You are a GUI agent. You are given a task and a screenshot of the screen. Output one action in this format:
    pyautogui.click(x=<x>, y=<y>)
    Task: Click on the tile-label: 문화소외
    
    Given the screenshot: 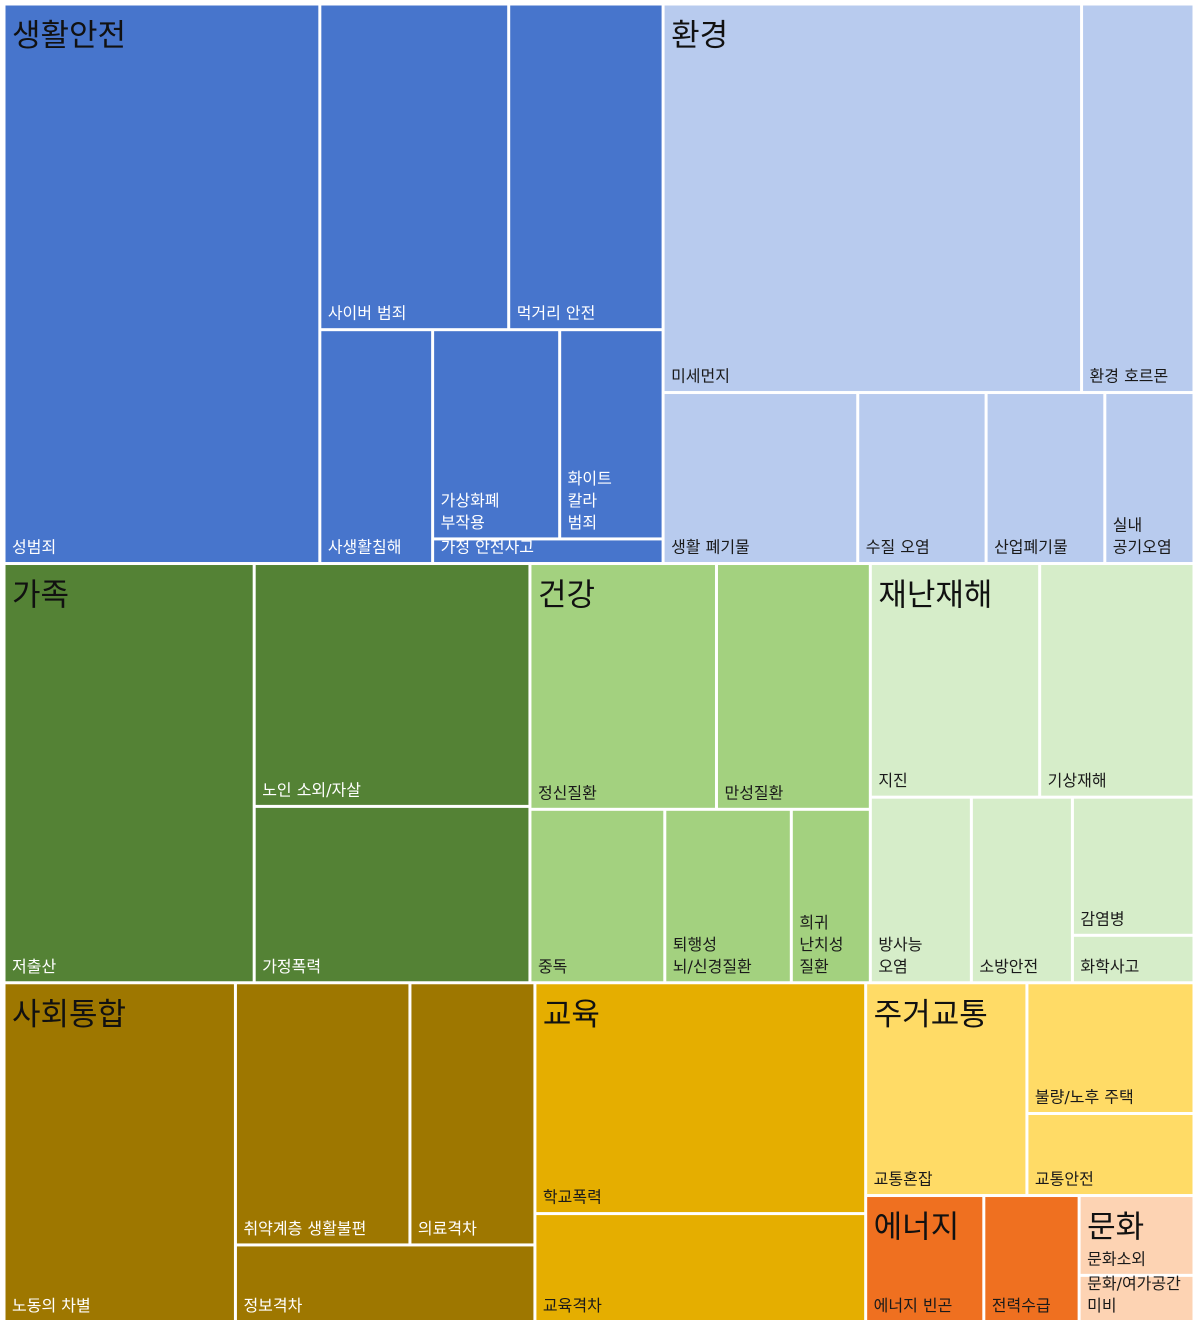 What is the action you would take?
    pyautogui.click(x=1116, y=1258)
    